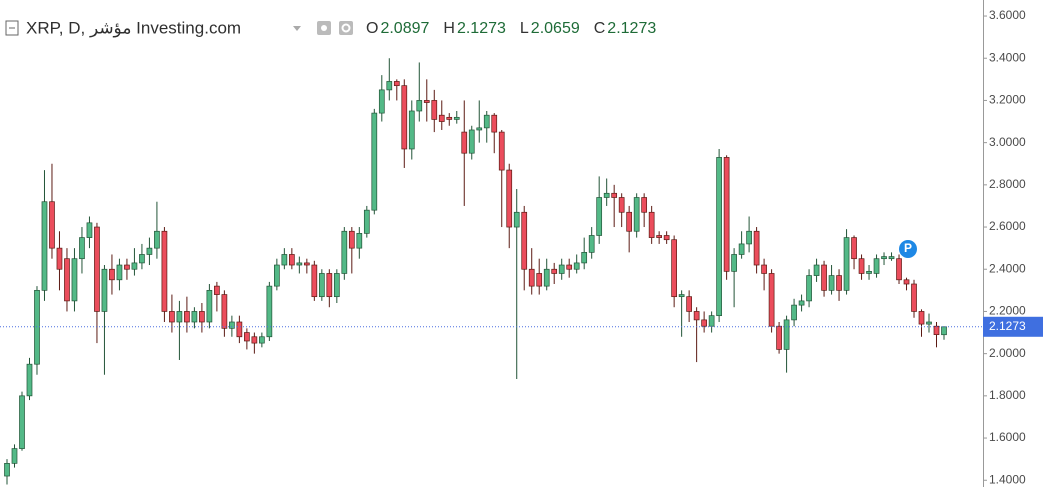  What do you see at coordinates (297, 28) in the screenshot?
I see `dropdown-arrow` at bounding box center [297, 28].